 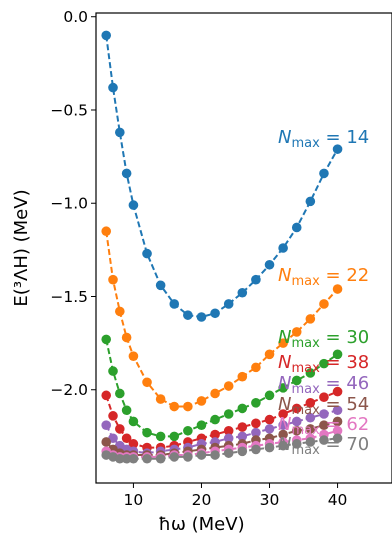 I want to click on series-label: Nmax = 14, so click(x=323, y=139).